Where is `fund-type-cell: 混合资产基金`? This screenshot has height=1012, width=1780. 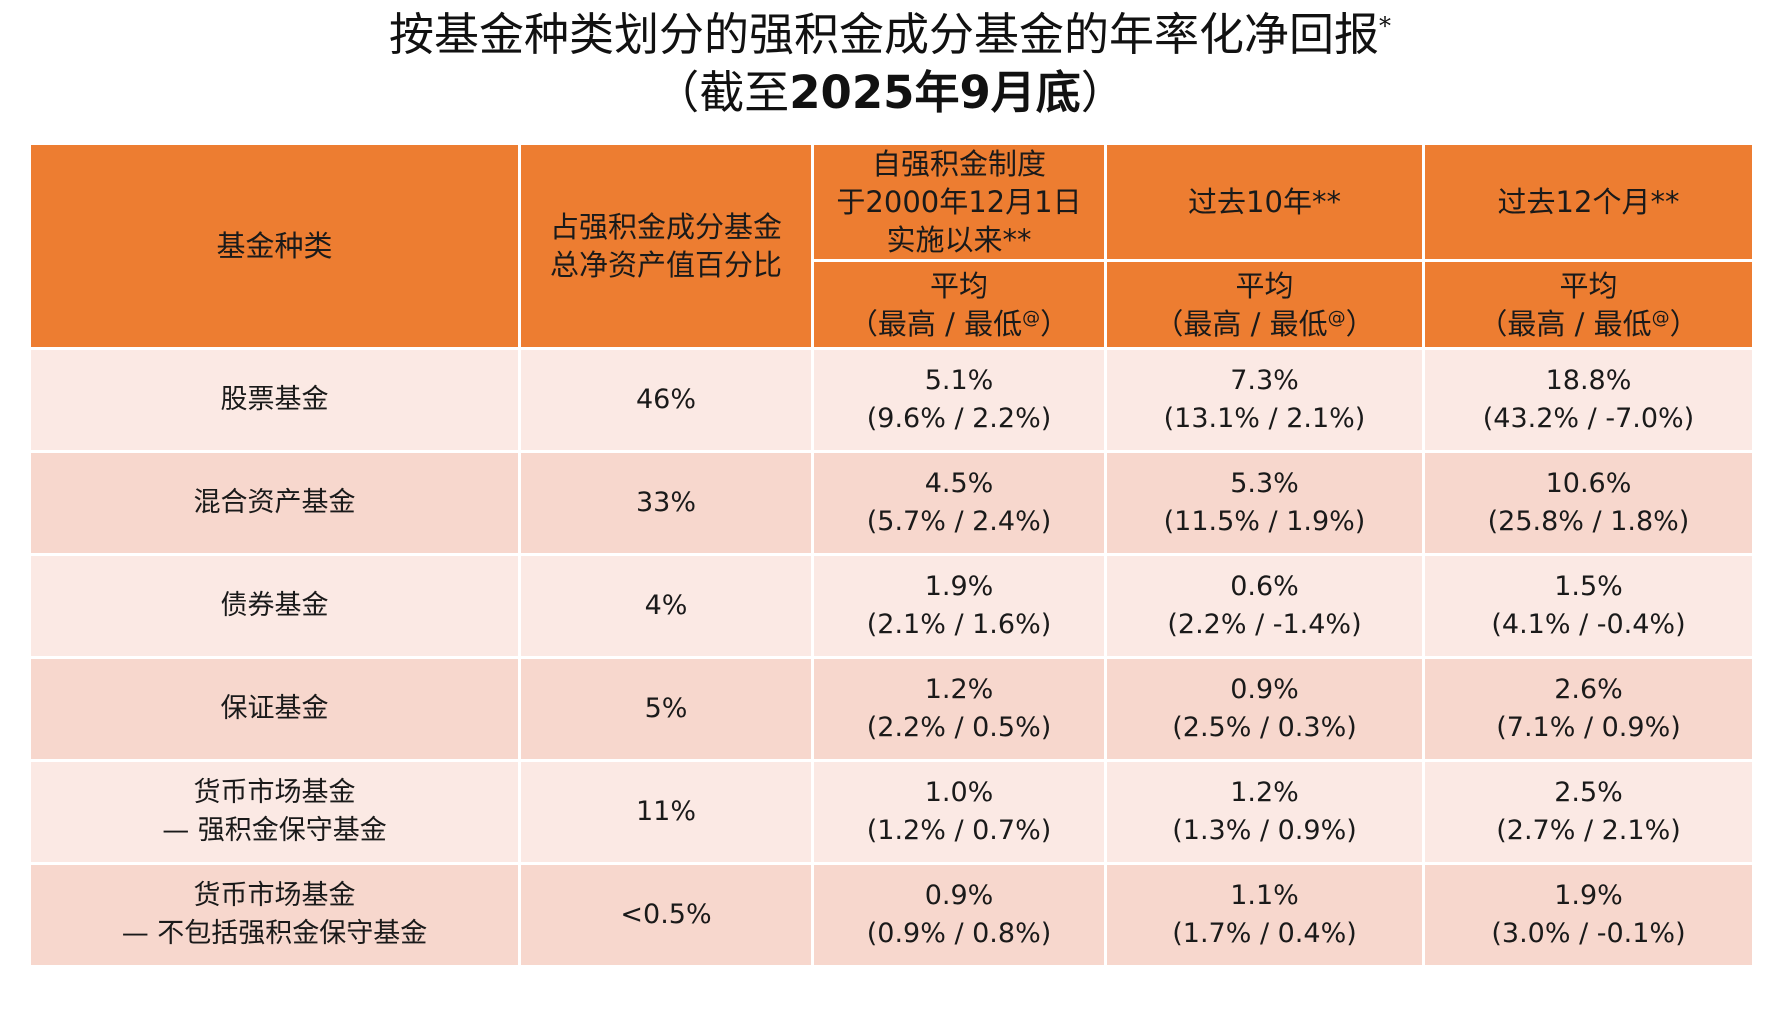
fund-type-cell: 混合资产基金 is located at coordinates (274, 503).